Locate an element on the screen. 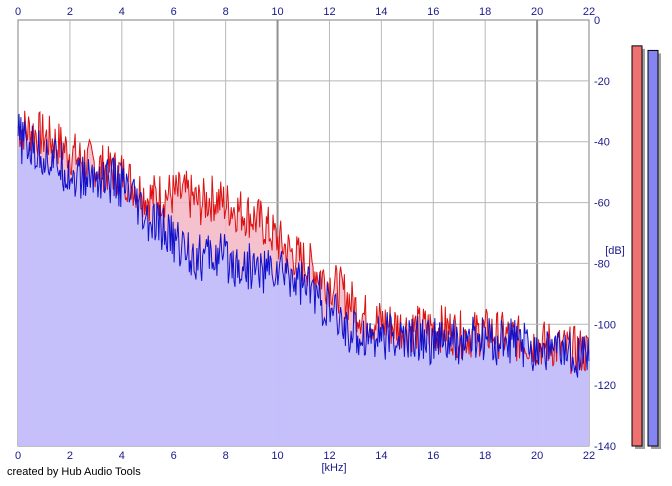 Image resolution: width=672 pixels, height=486 pixels. x-tick-label-top: 0 is located at coordinates (18, 12).